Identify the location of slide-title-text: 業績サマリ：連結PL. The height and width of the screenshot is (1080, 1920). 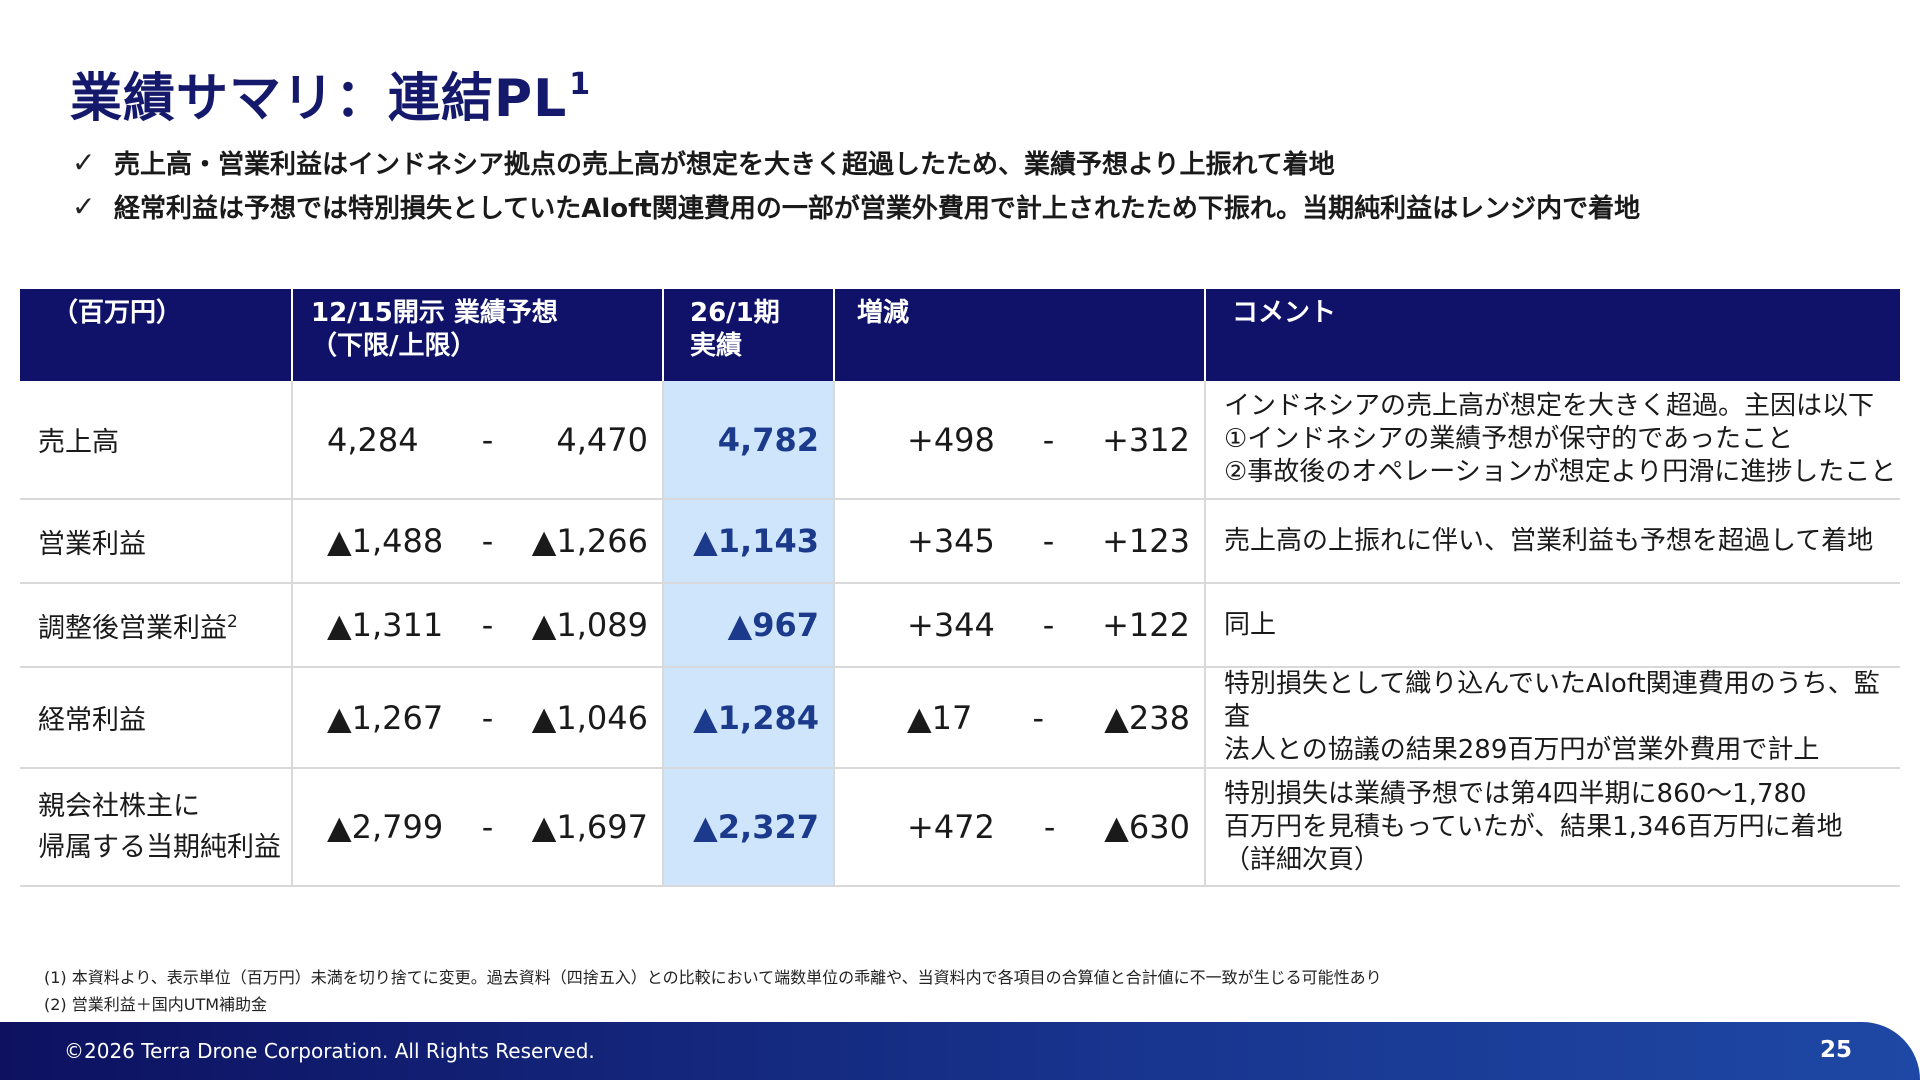
(319, 99).